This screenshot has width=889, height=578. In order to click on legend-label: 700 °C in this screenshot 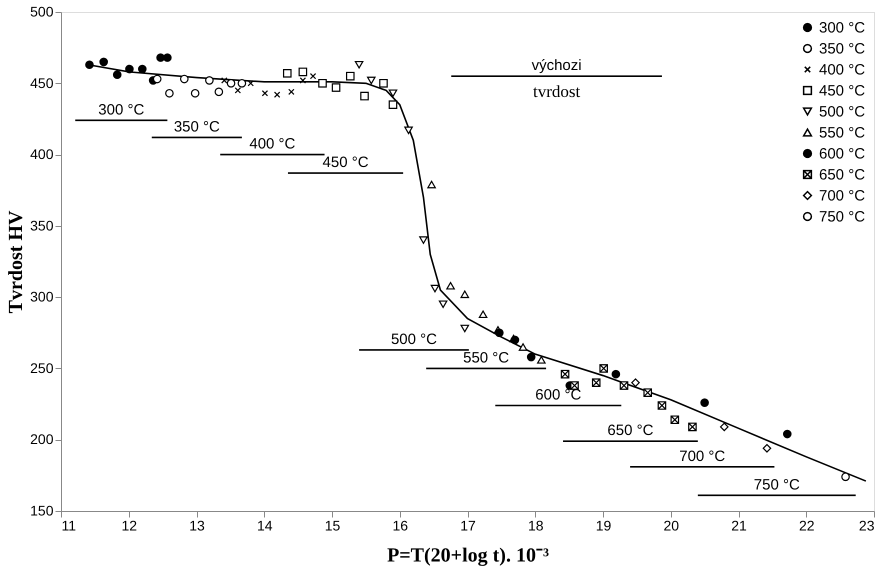, I will do `click(842, 196)`.